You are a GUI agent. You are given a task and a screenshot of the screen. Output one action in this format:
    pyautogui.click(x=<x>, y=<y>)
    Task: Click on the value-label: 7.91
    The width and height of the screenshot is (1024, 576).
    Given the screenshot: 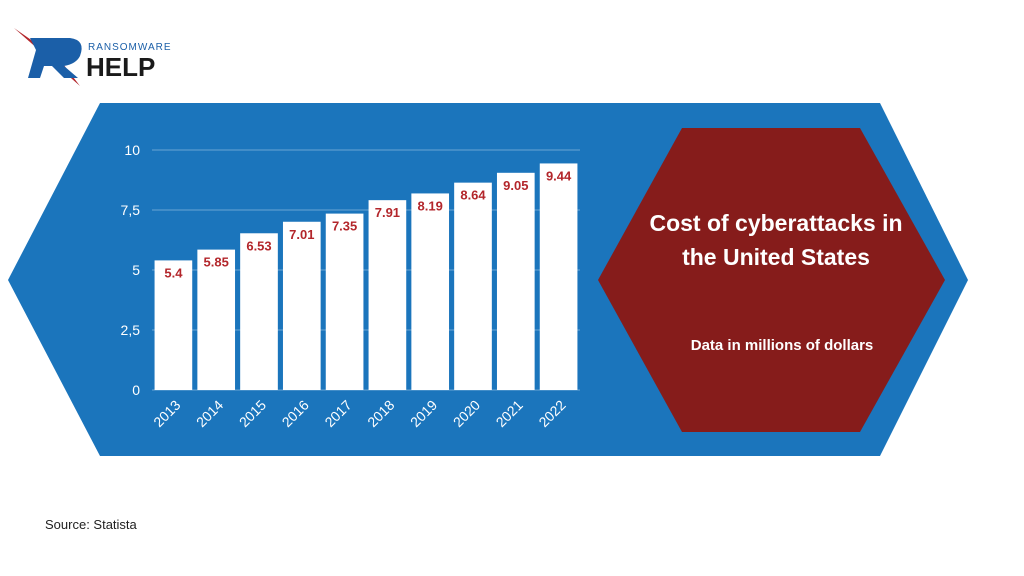 What is the action you would take?
    pyautogui.click(x=387, y=212)
    